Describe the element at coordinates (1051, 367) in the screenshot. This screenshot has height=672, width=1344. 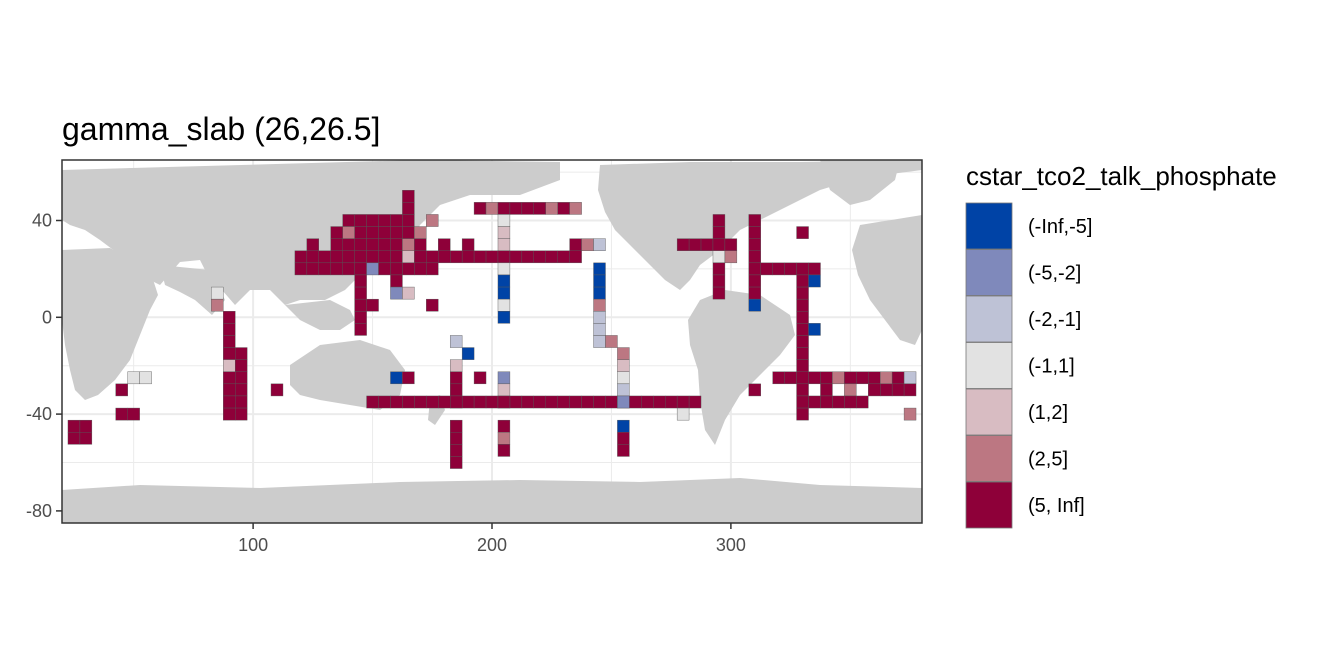
I see `legend-label: (-1,1]` at that location.